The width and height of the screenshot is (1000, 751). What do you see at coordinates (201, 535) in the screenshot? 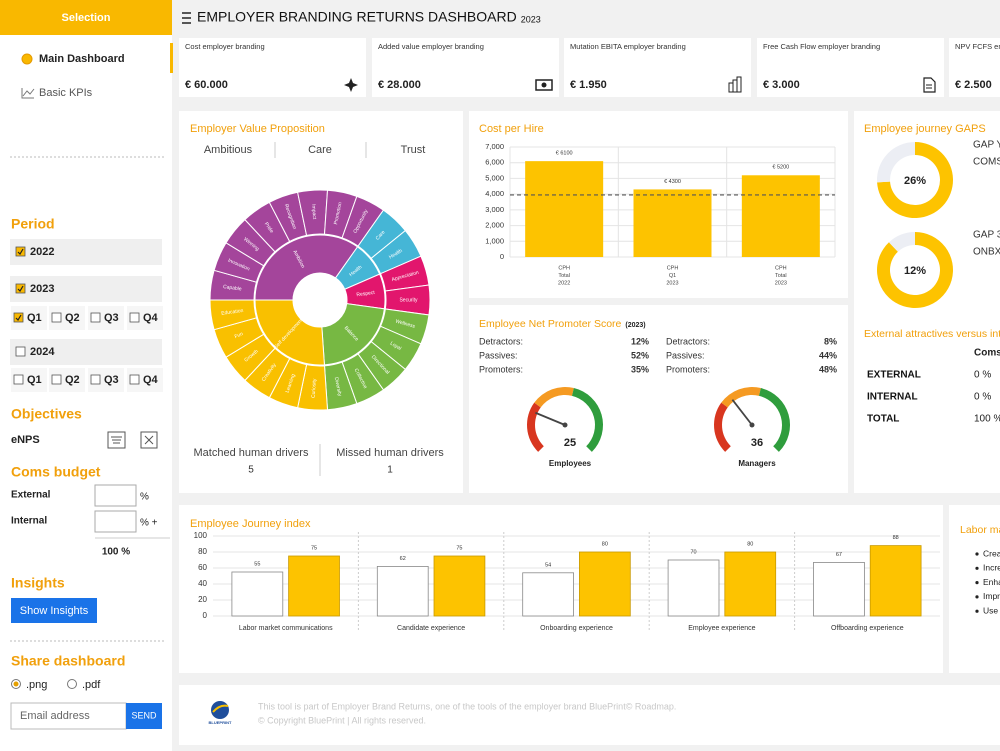
I see `y-tick-label: 100` at bounding box center [201, 535].